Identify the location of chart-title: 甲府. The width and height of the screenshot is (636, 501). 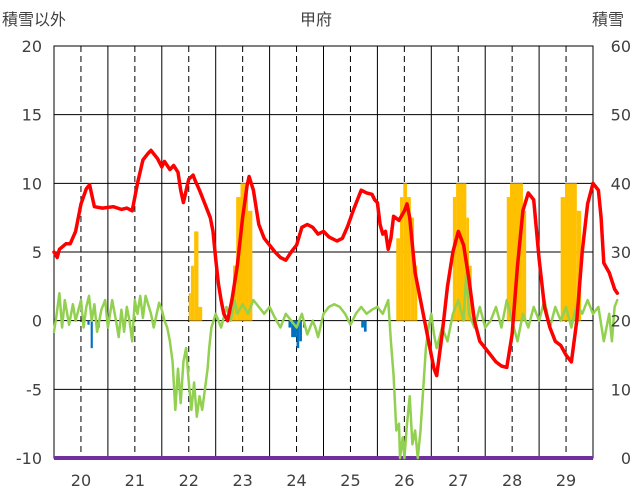
(316, 20).